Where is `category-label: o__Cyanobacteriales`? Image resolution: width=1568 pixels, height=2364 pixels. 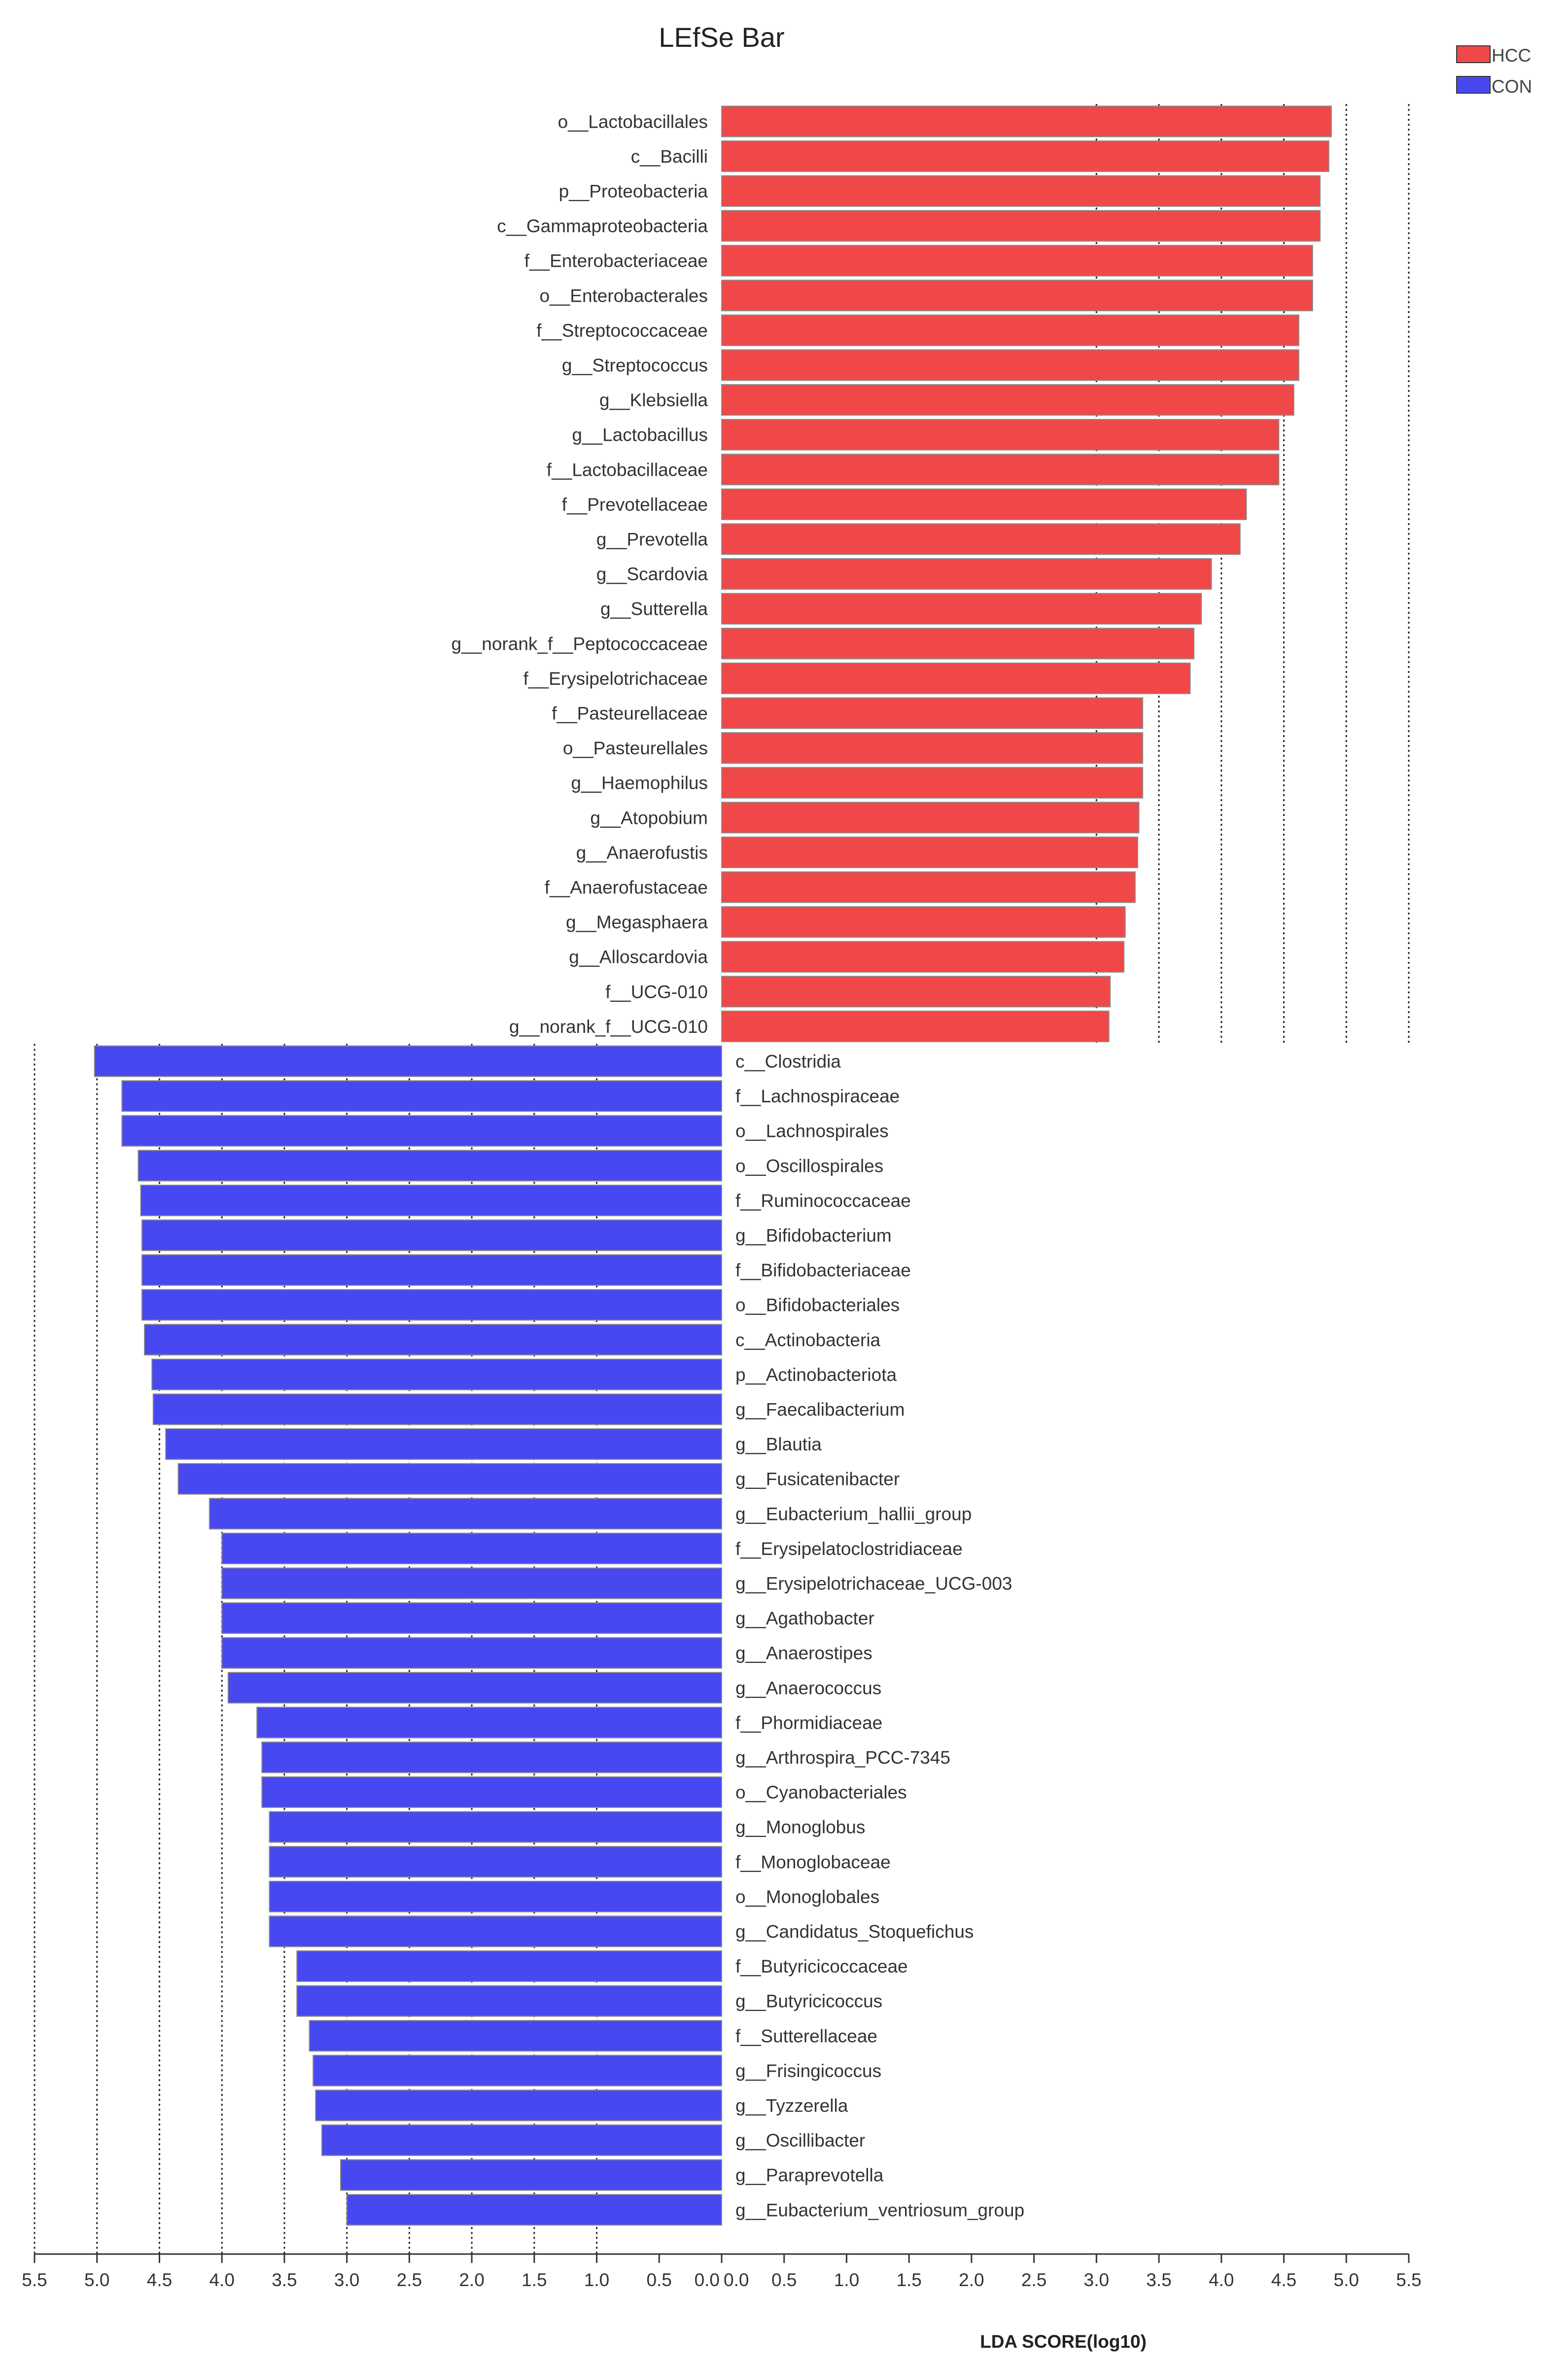
category-label: o__Cyanobacteriales is located at coordinates (821, 1792).